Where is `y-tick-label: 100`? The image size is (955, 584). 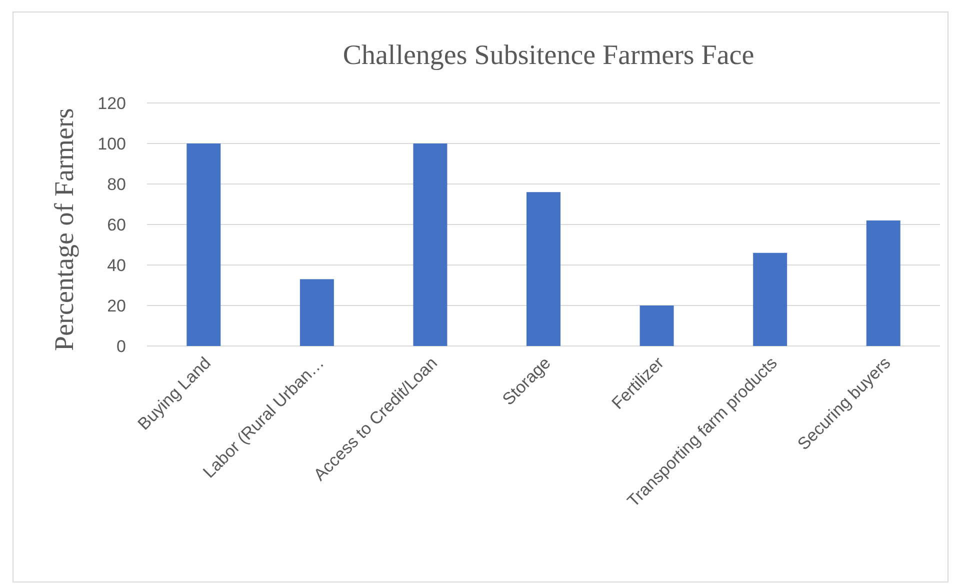
y-tick-label: 100 is located at coordinates (112, 144).